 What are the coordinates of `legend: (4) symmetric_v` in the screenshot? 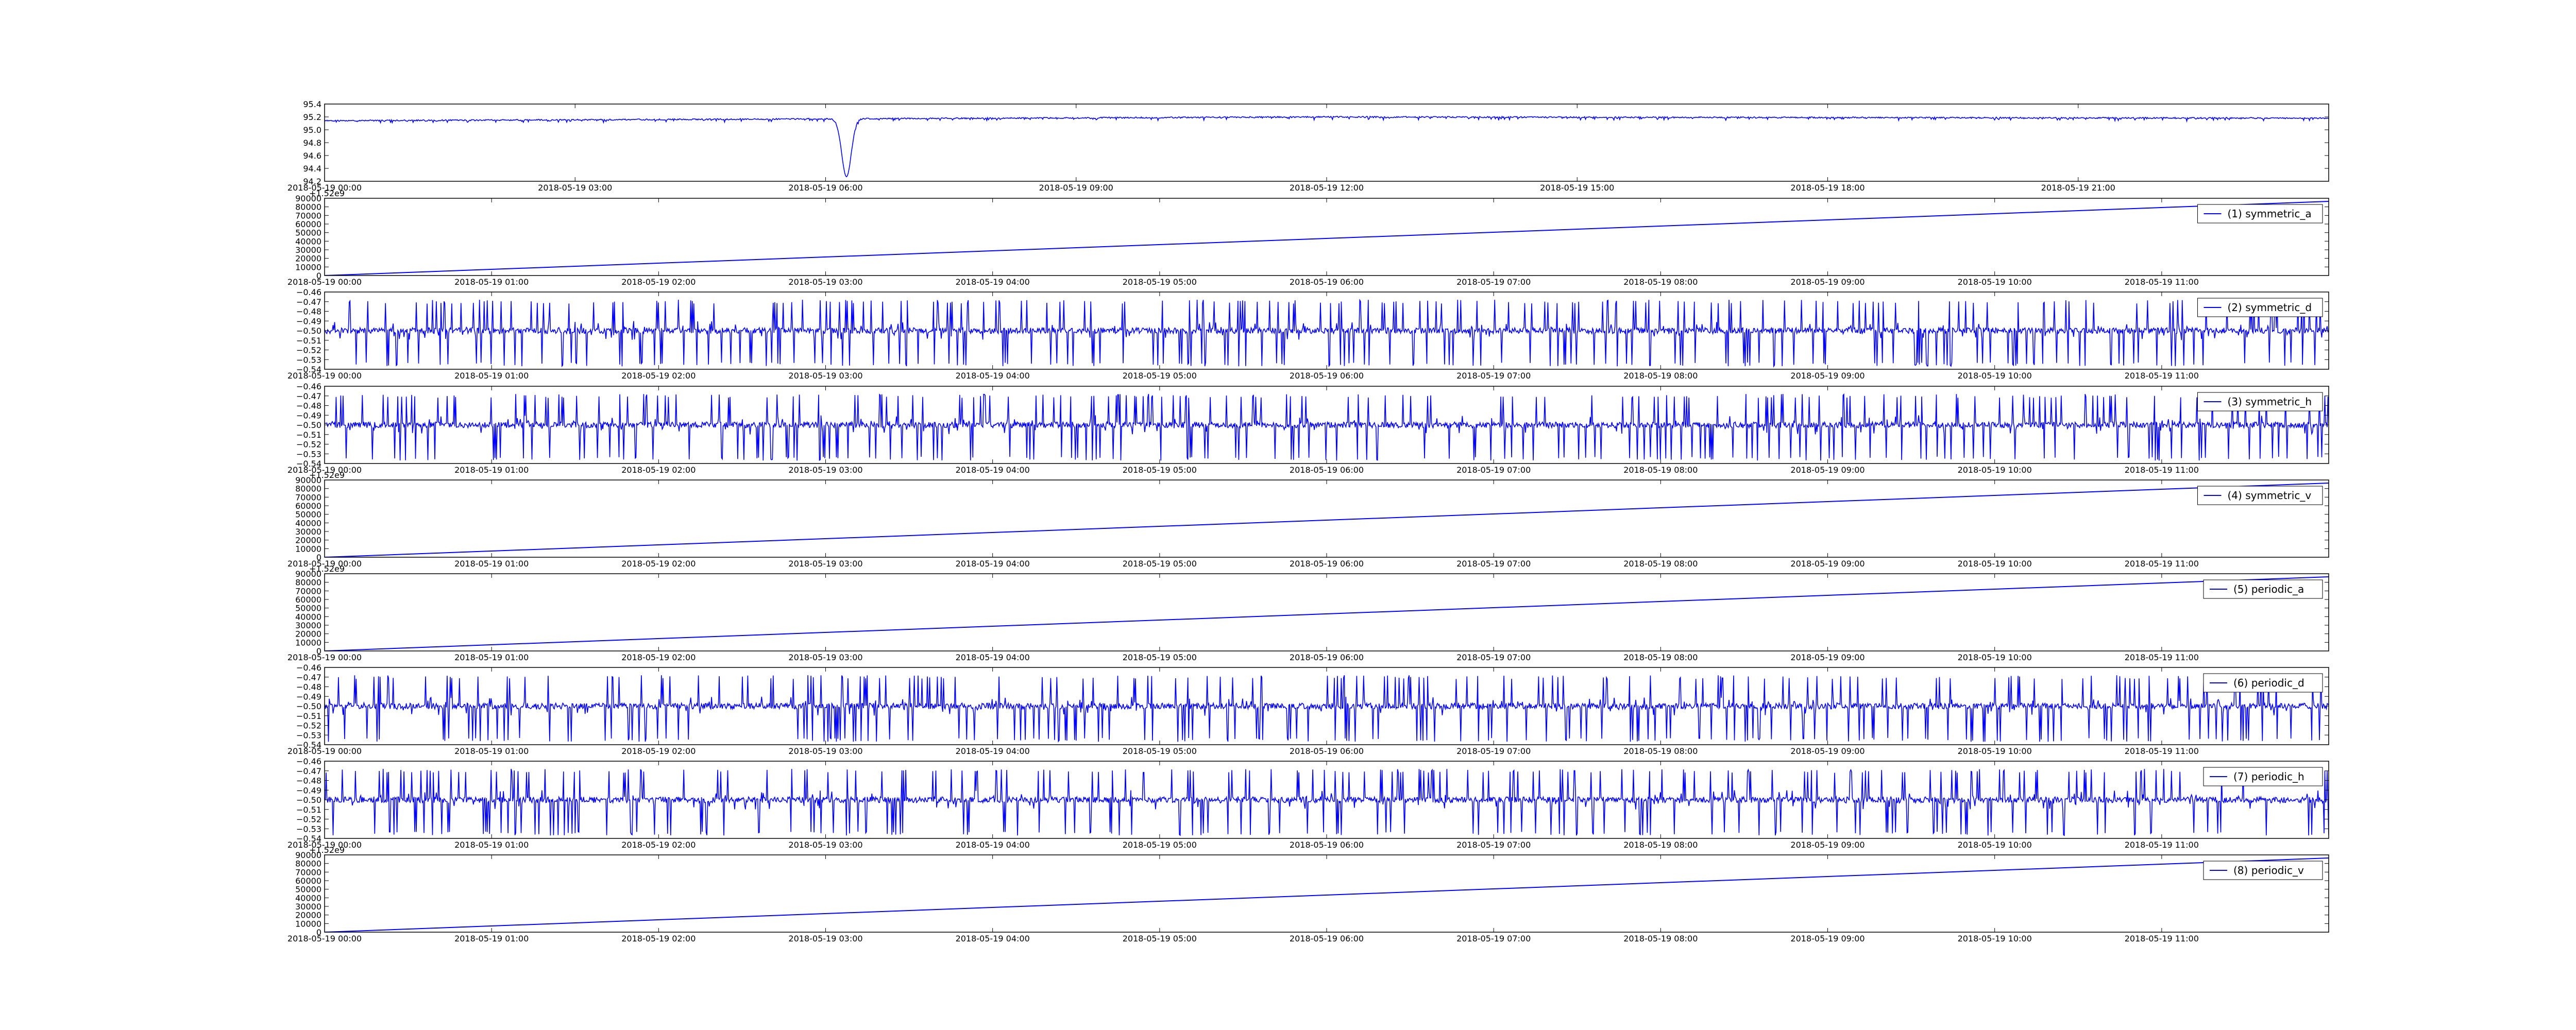 It's located at (2260, 495).